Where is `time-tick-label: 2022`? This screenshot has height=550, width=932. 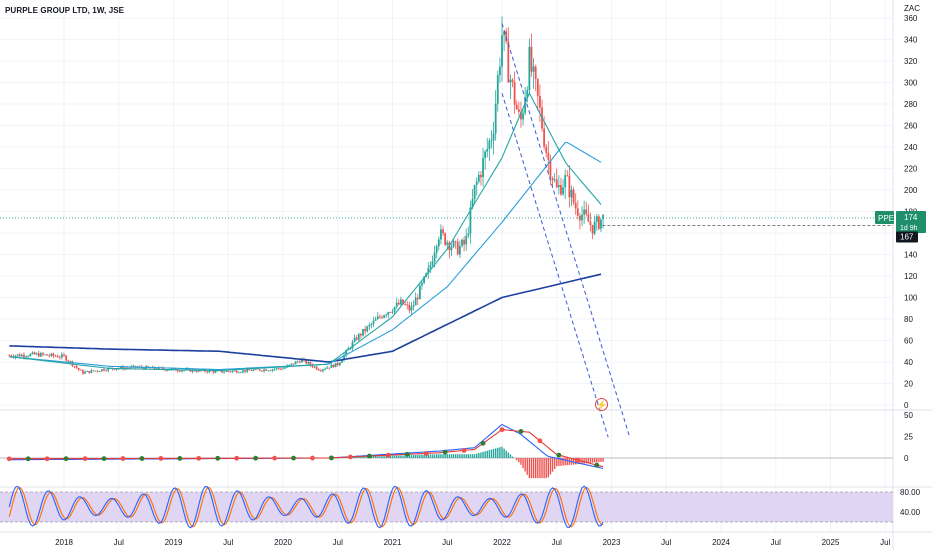
time-tick-label: 2022 is located at coordinates (502, 542).